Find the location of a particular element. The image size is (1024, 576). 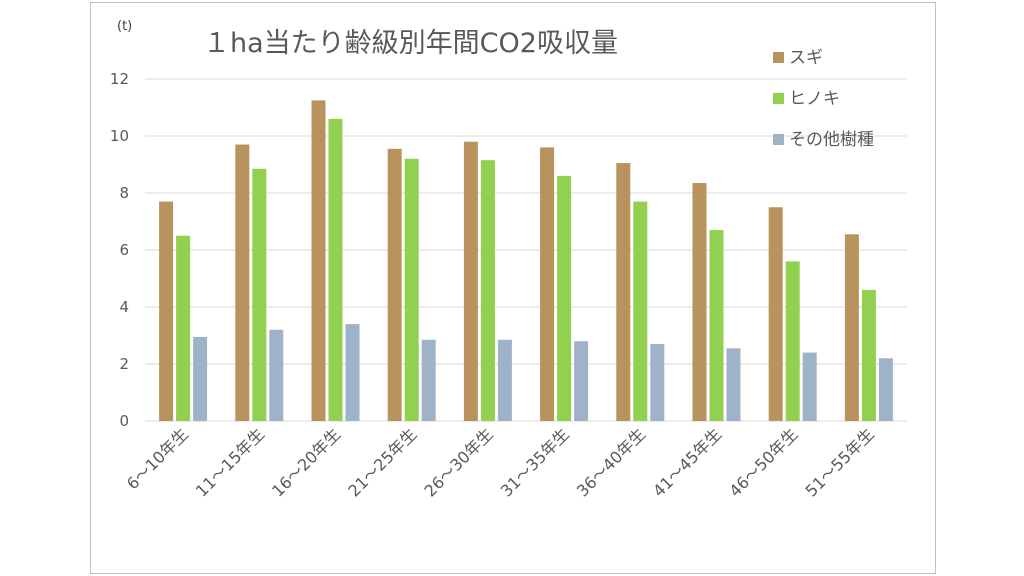

x-tick-label: 51～55年生 is located at coordinates (840, 462).